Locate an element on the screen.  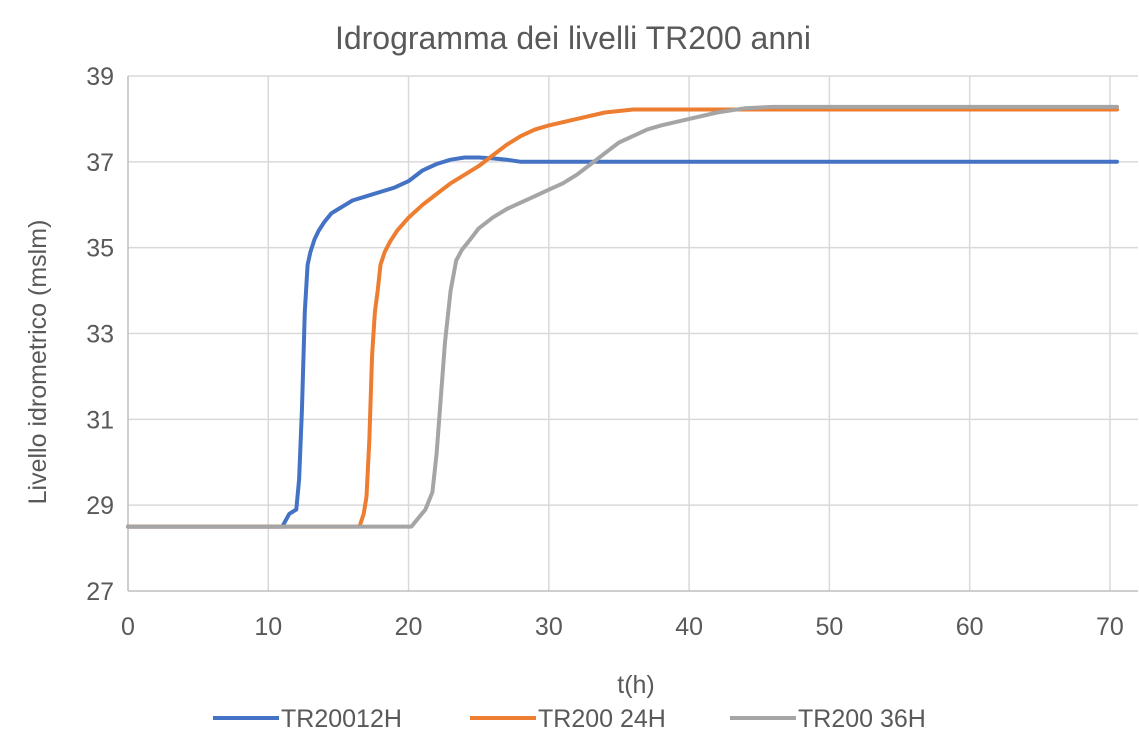
x-tick-label: 20 is located at coordinates (409, 627).